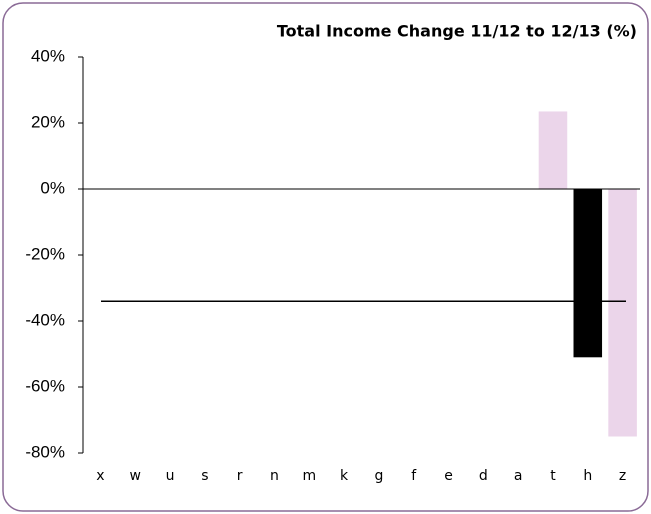 The width and height of the screenshot is (651, 514). I want to click on x-tick-label: w, so click(134, 476).